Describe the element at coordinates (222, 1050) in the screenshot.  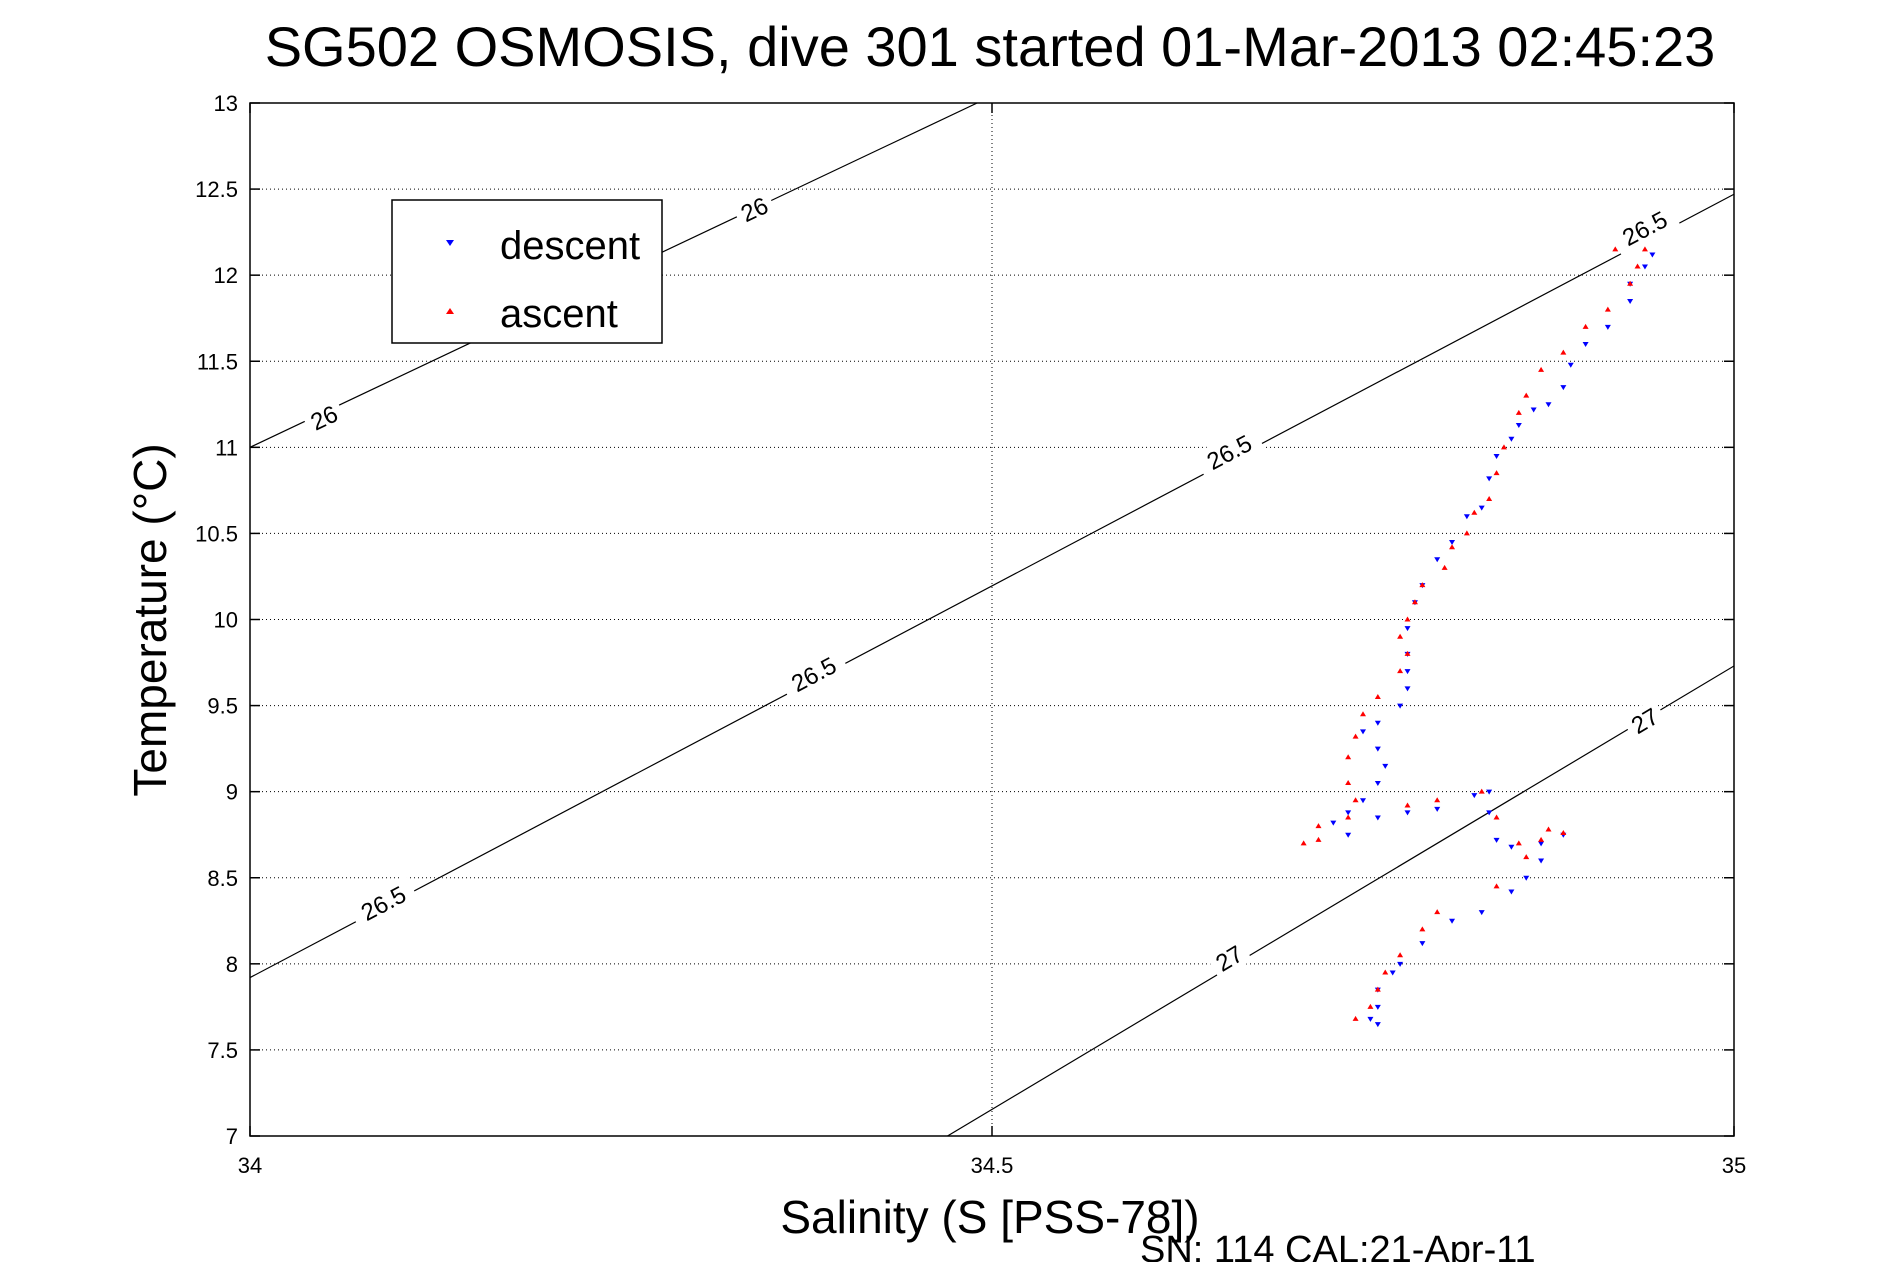
I see `y-tick-label: 7.5` at that location.